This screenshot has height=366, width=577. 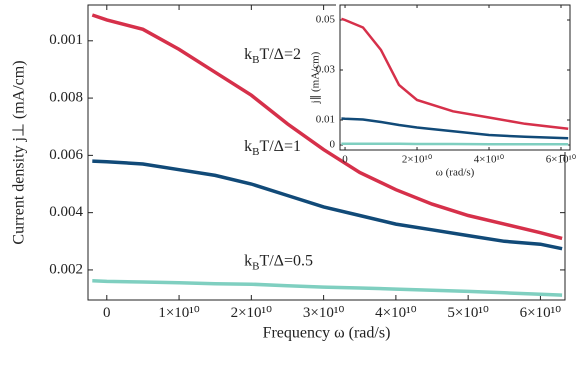 I want to click on y-tick-label: 0.006, so click(x=66, y=155).